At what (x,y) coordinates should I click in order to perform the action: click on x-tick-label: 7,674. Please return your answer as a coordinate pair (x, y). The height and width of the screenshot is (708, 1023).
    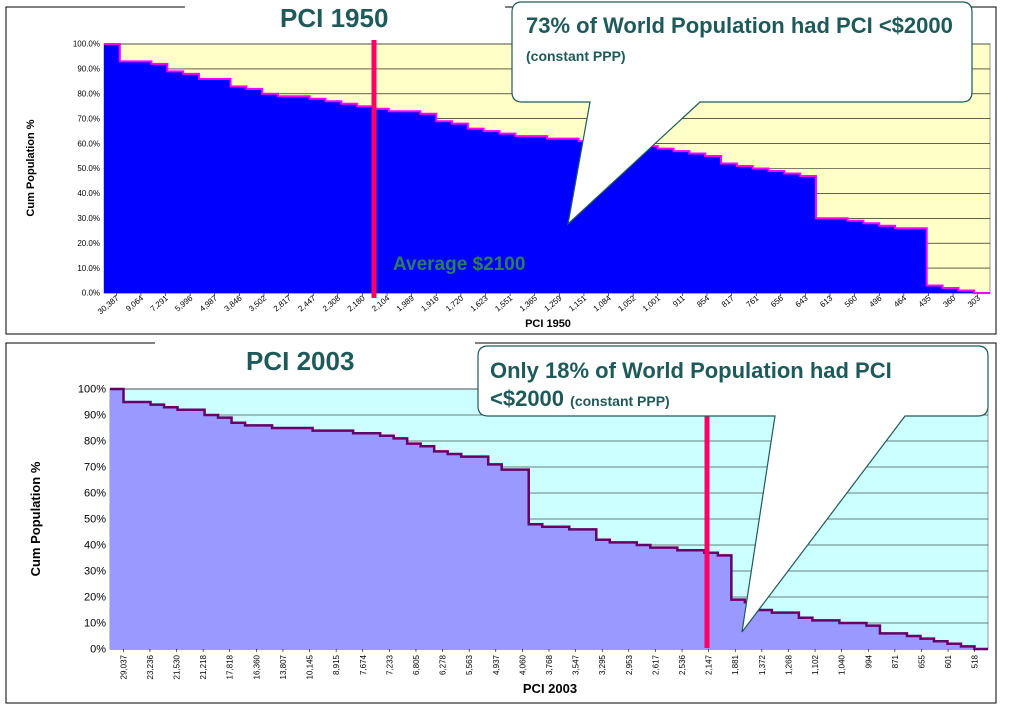
    Looking at the image, I should click on (363, 664).